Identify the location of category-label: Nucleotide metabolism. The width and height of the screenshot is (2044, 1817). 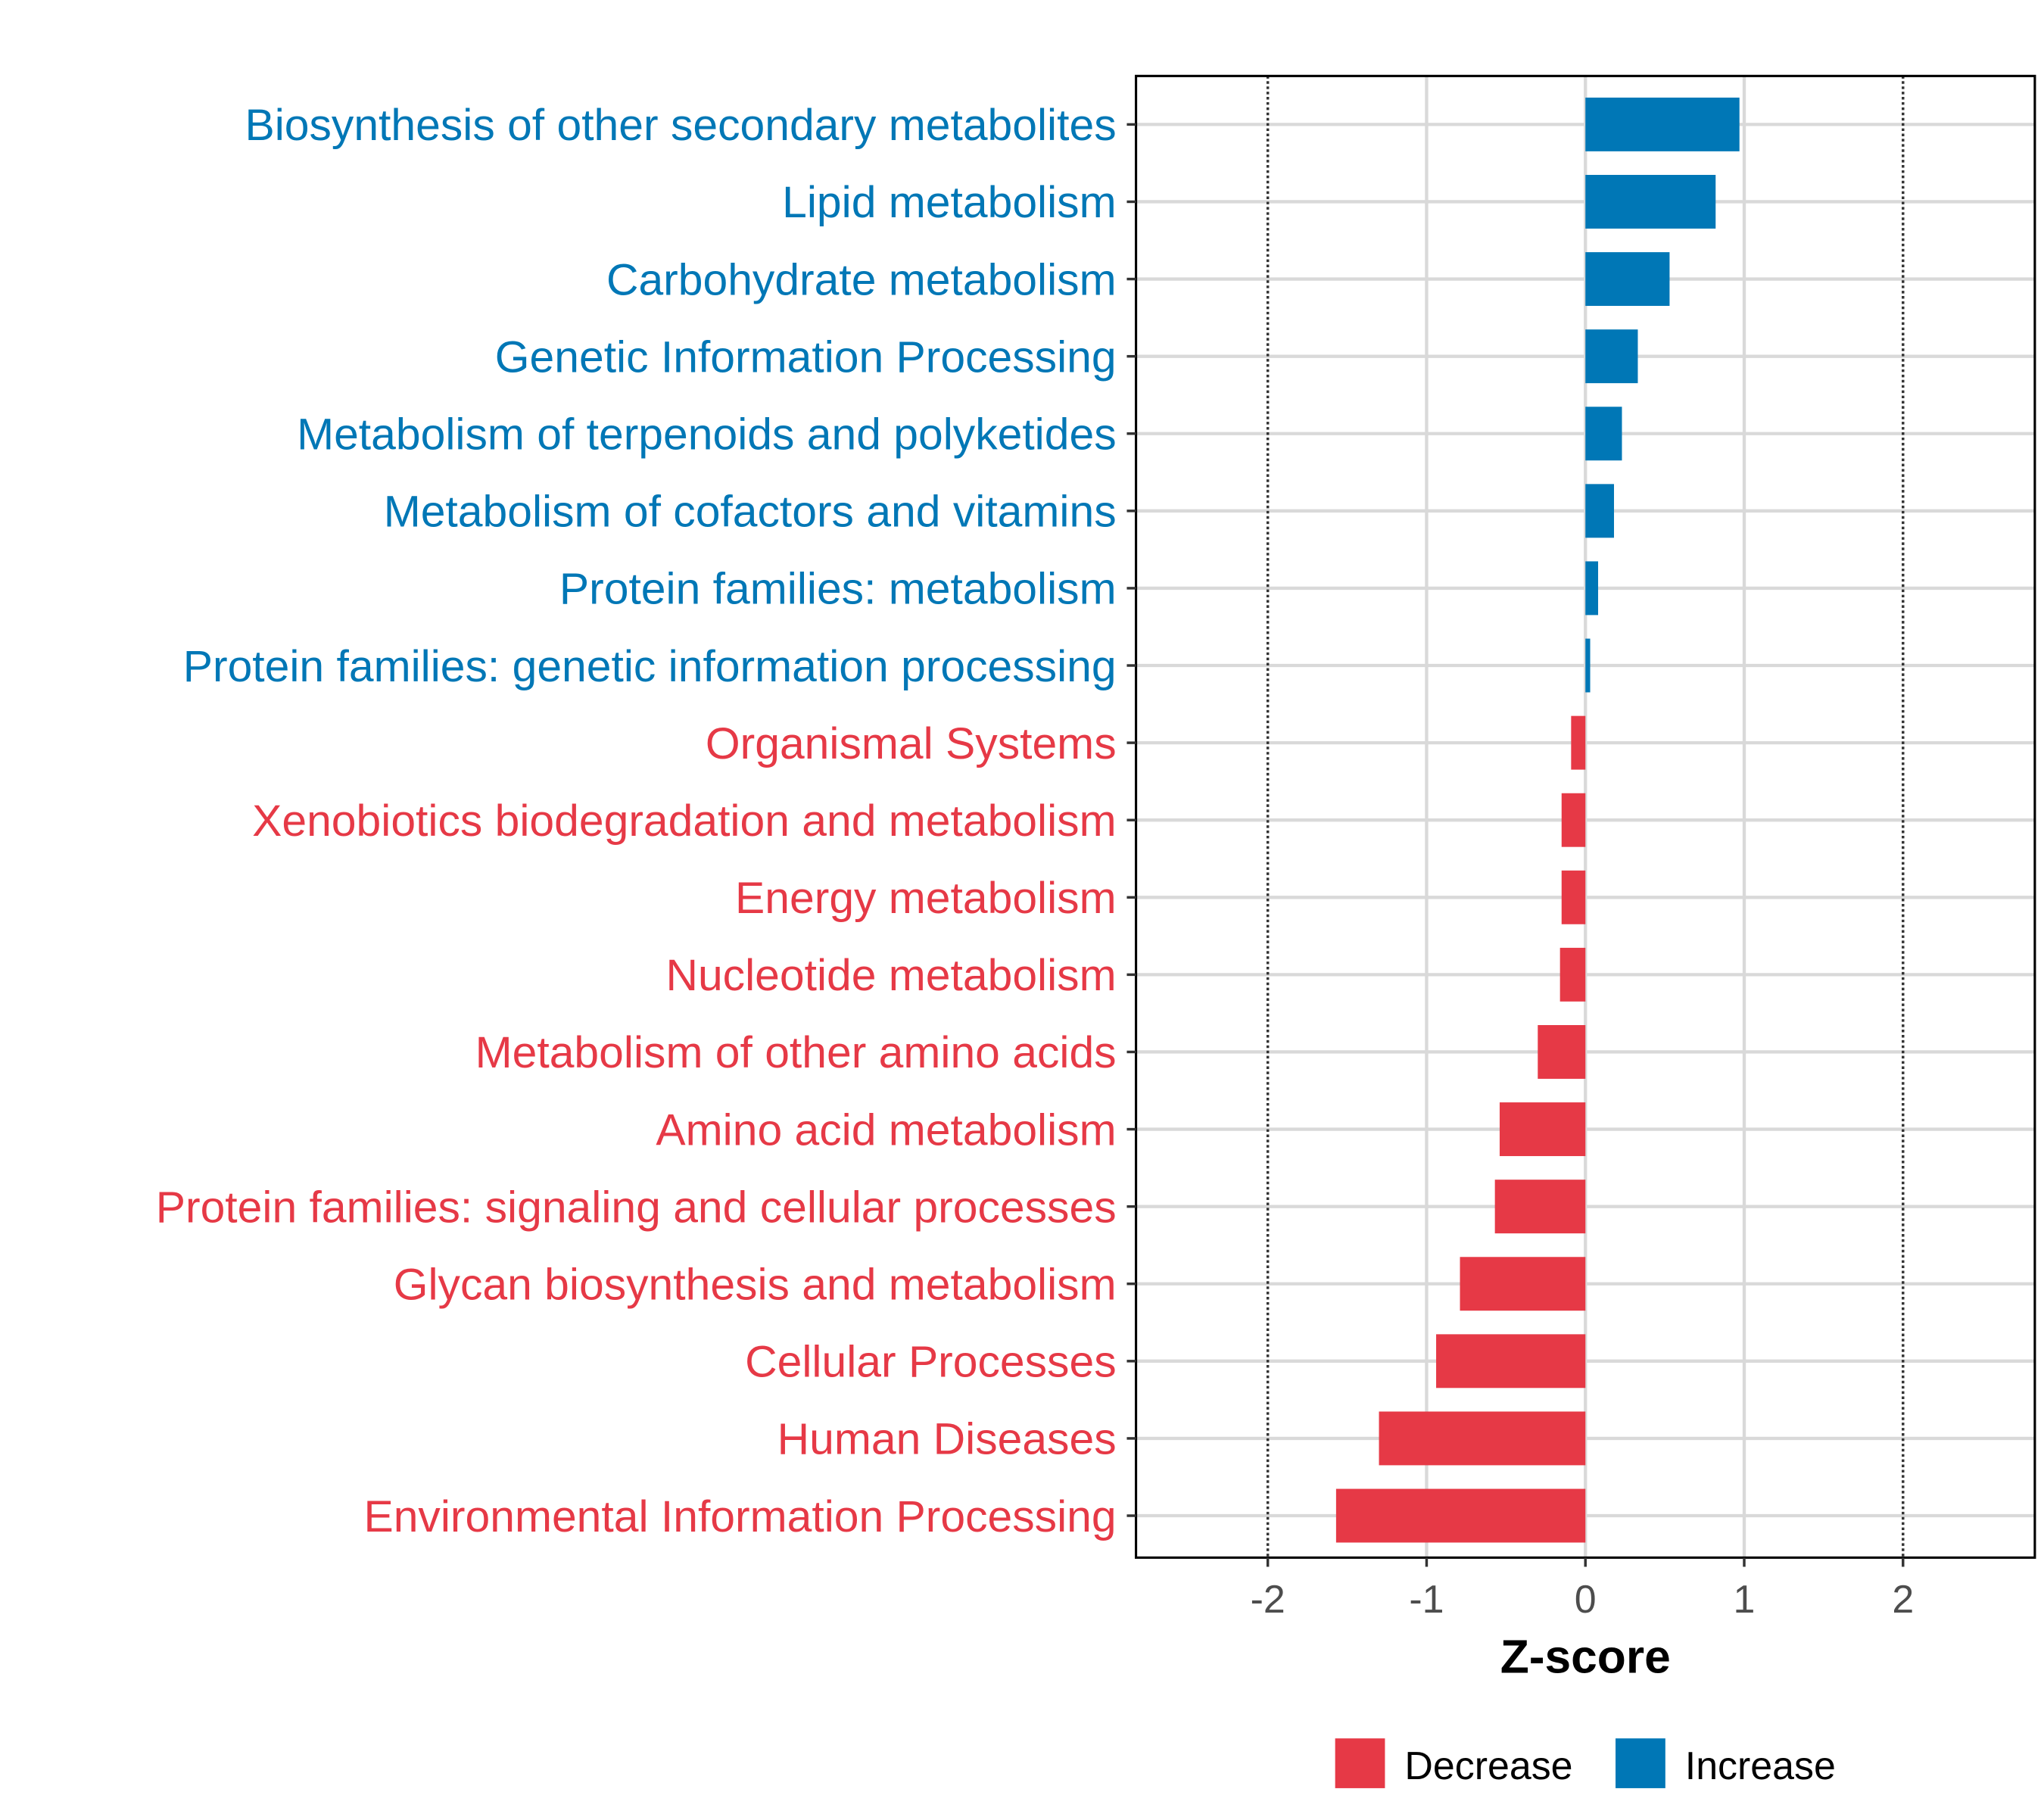
(890, 975).